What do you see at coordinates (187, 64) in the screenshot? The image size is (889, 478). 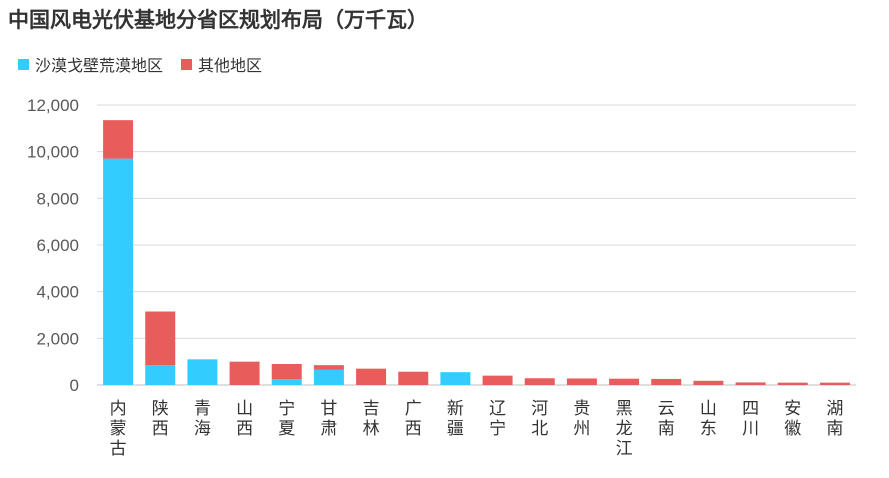 I see `legend-swatch-other` at bounding box center [187, 64].